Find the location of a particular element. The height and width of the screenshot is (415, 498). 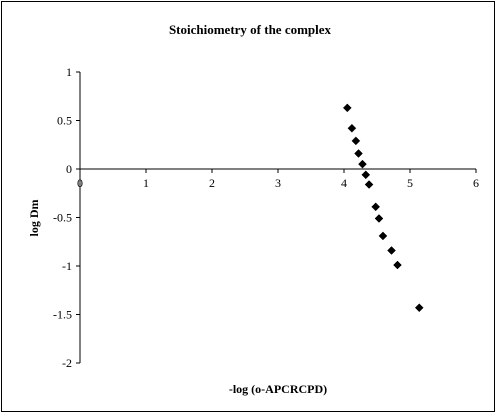

y-tick-label: 0.5 is located at coordinates (64, 121).